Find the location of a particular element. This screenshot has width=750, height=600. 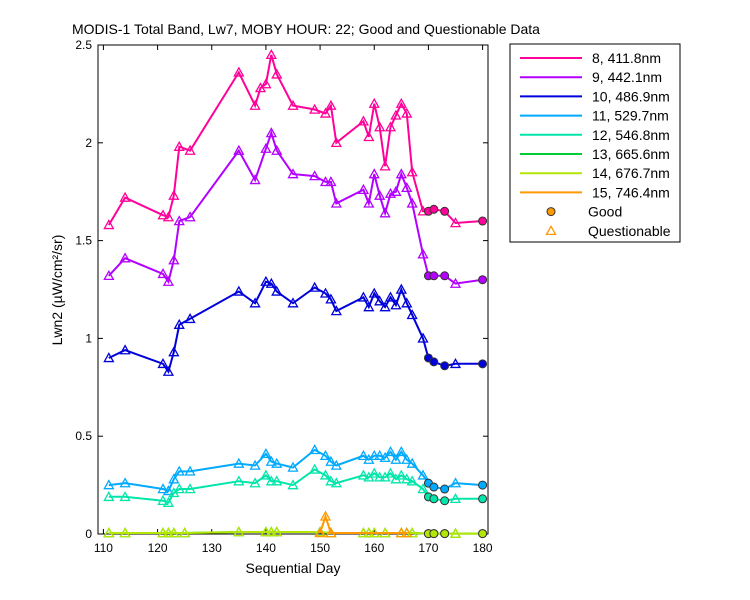

legend-label: 12, 546.8nm is located at coordinates (631, 135).